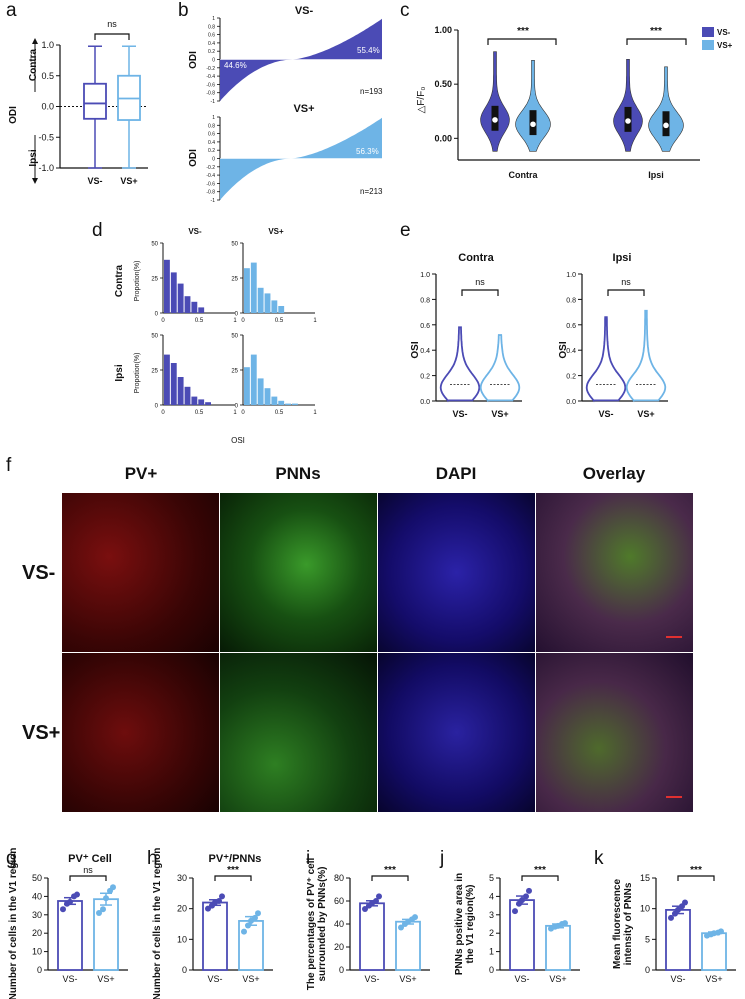  I want to click on chart-d-ytick-label: 0, so click(157, 315).